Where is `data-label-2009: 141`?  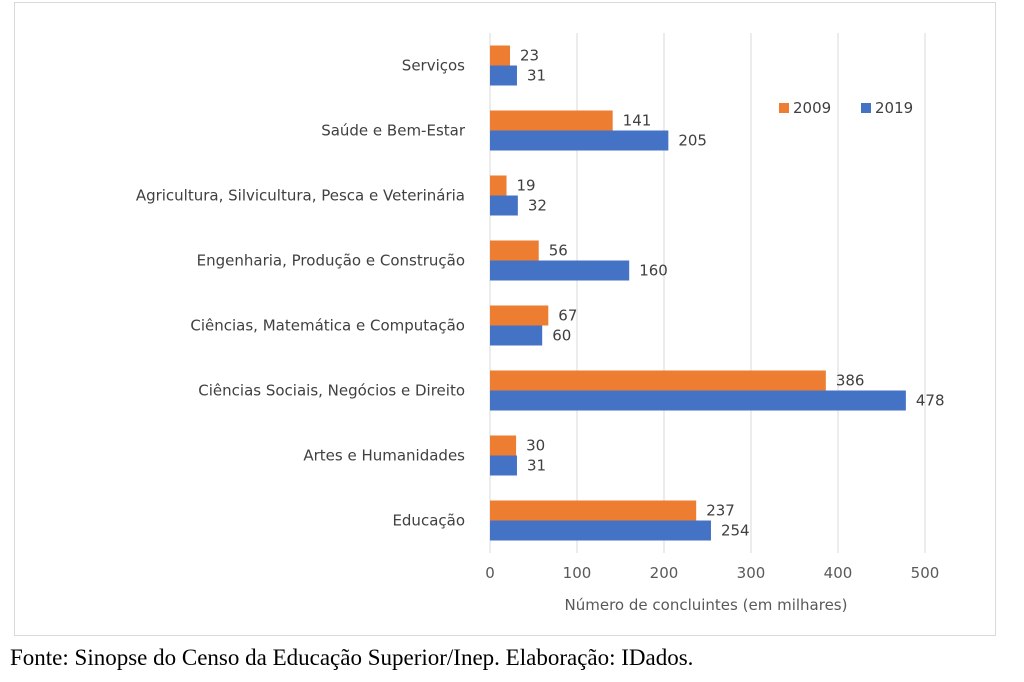 data-label-2009: 141 is located at coordinates (637, 121).